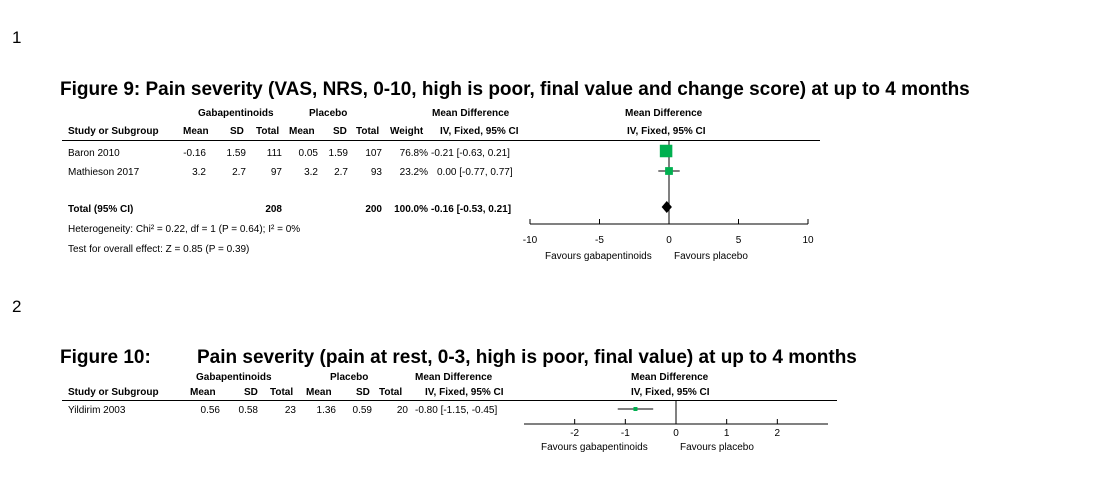  What do you see at coordinates (669, 240) in the screenshot?
I see `f9-x-tick-label: 0` at bounding box center [669, 240].